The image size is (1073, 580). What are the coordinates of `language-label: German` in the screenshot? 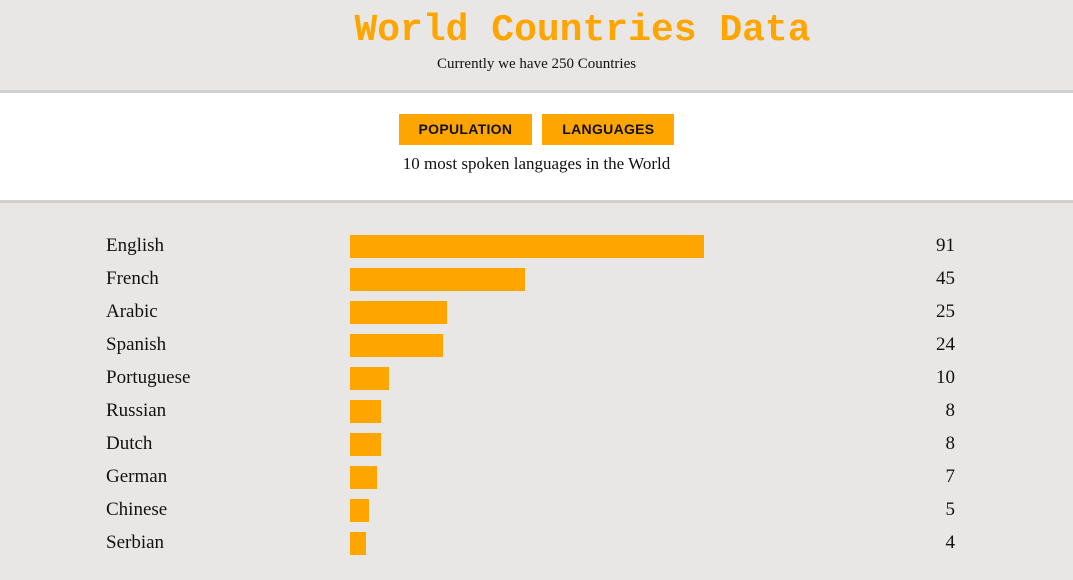 It's located at (137, 476).